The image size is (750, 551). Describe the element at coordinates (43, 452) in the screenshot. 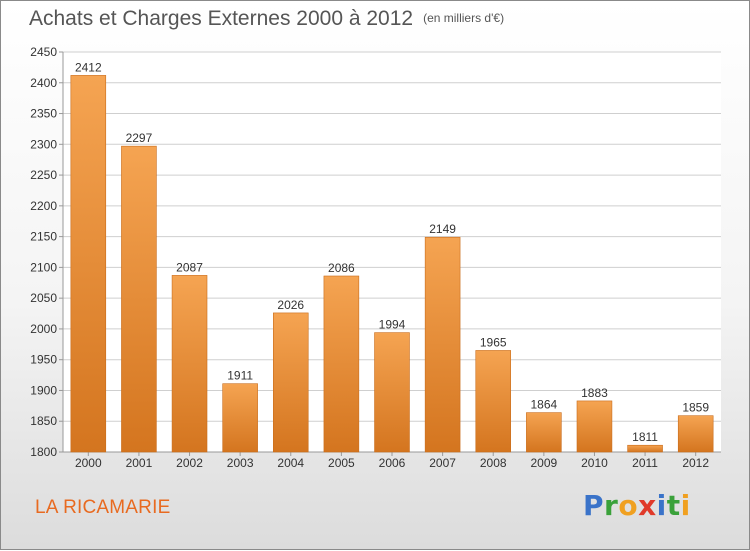

I see `y-tick-label: 1800` at that location.